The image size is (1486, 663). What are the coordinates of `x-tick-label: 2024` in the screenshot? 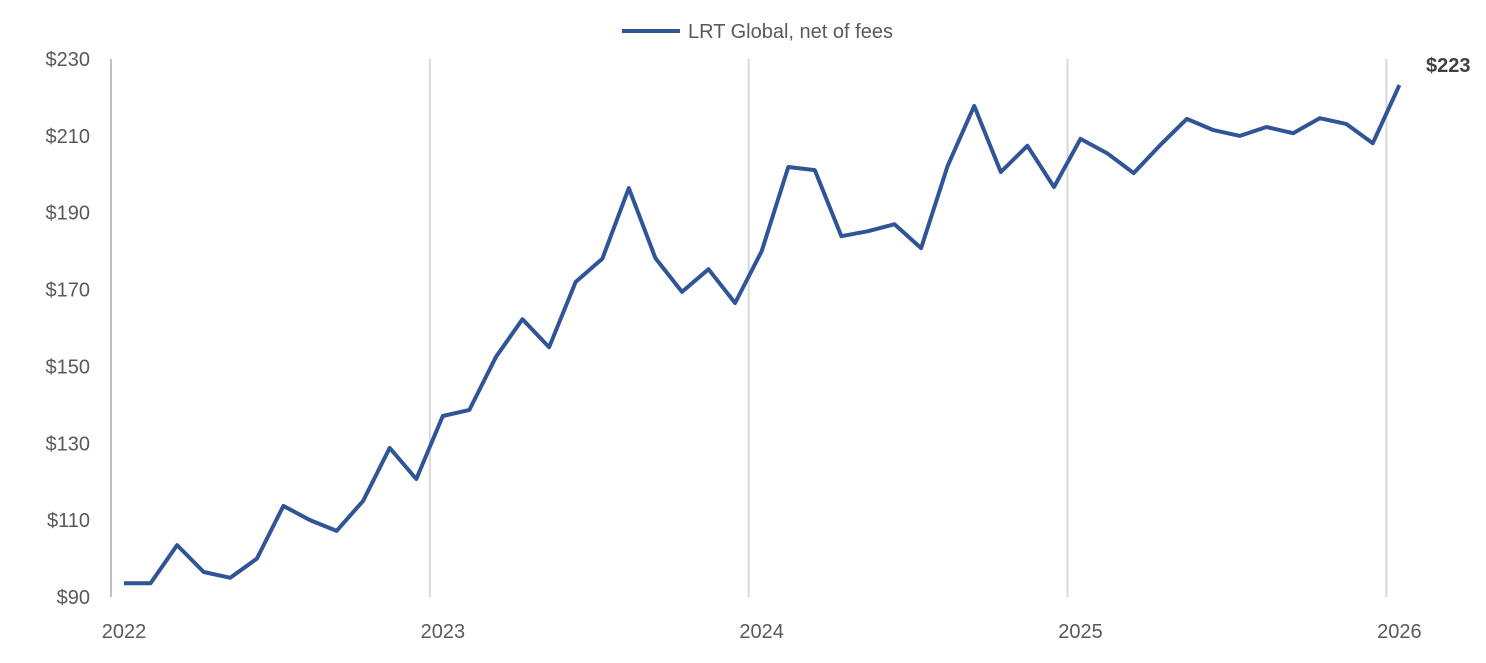 It's located at (761, 632).